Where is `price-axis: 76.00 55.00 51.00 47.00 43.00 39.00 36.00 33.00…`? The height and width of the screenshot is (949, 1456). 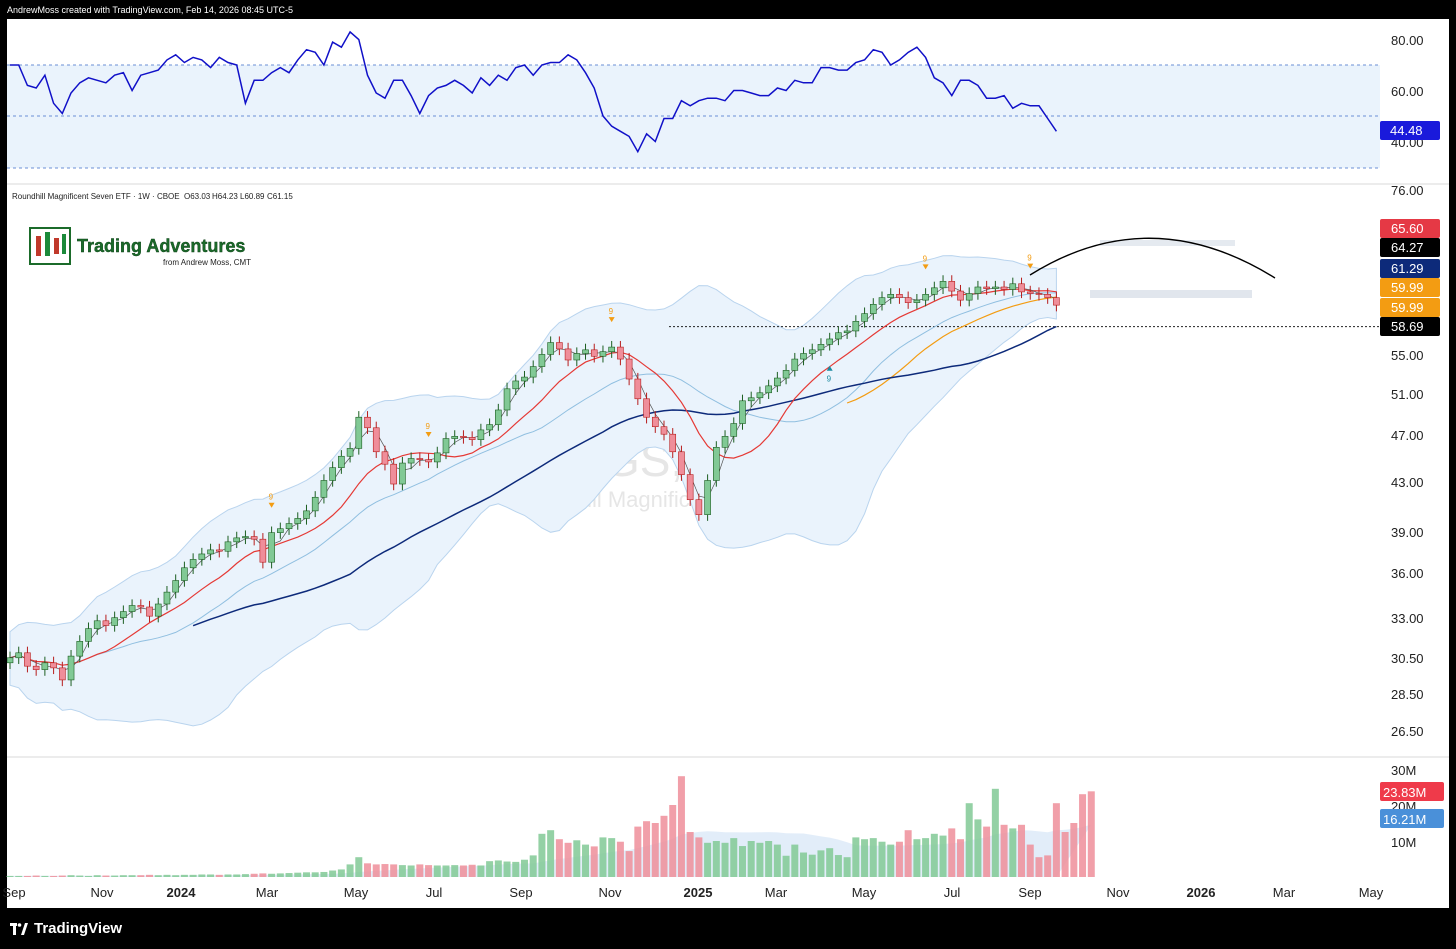 price-axis: 76.00 55.00 51.00 47.00 43.00 39.00 36.00 33.00… is located at coordinates (1407, 461).